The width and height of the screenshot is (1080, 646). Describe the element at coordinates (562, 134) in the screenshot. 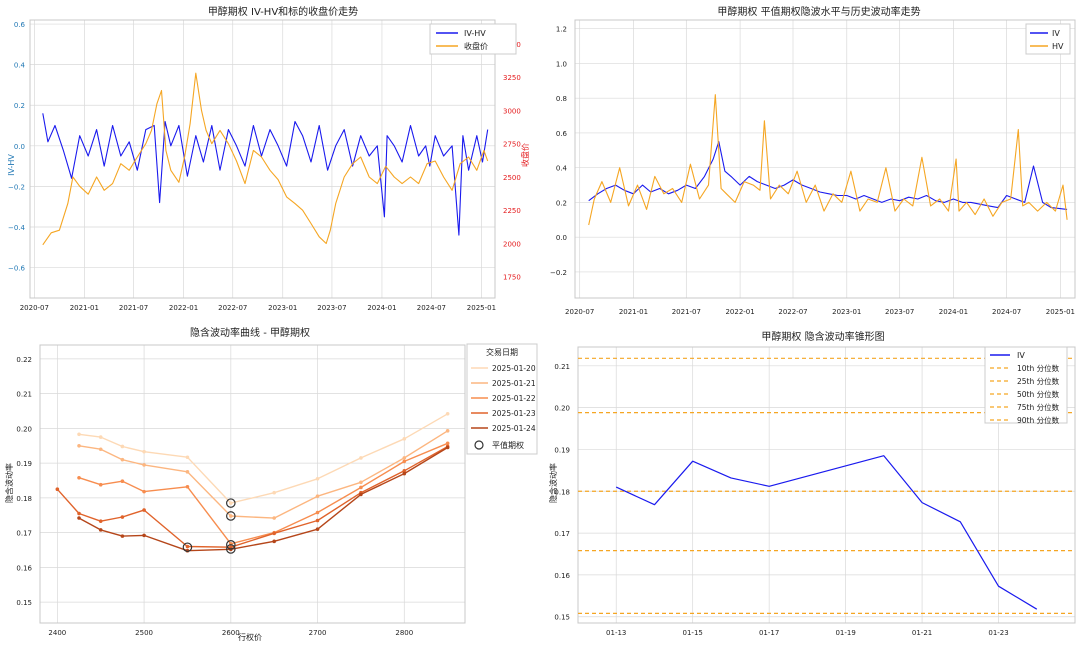

I see `y-tick-label: 0.6` at that location.